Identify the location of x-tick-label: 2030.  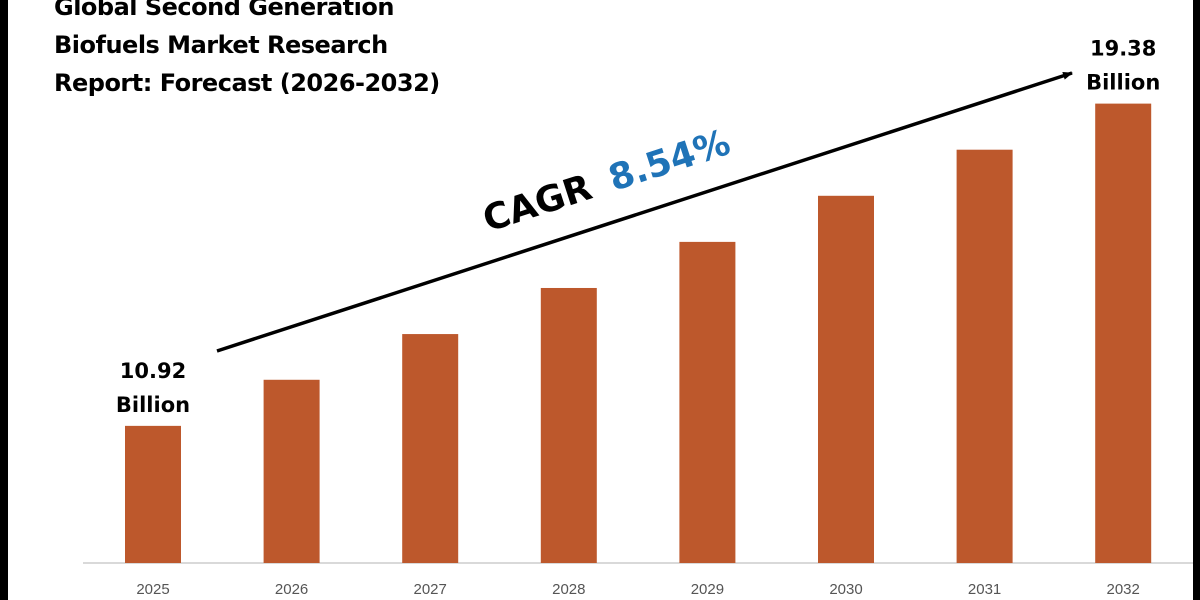
(845, 589).